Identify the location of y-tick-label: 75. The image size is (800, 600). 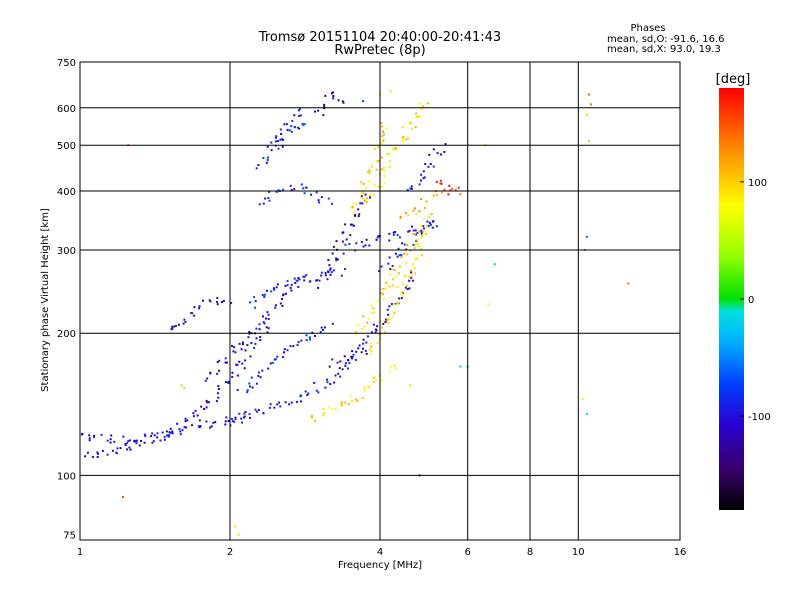
(69, 536).